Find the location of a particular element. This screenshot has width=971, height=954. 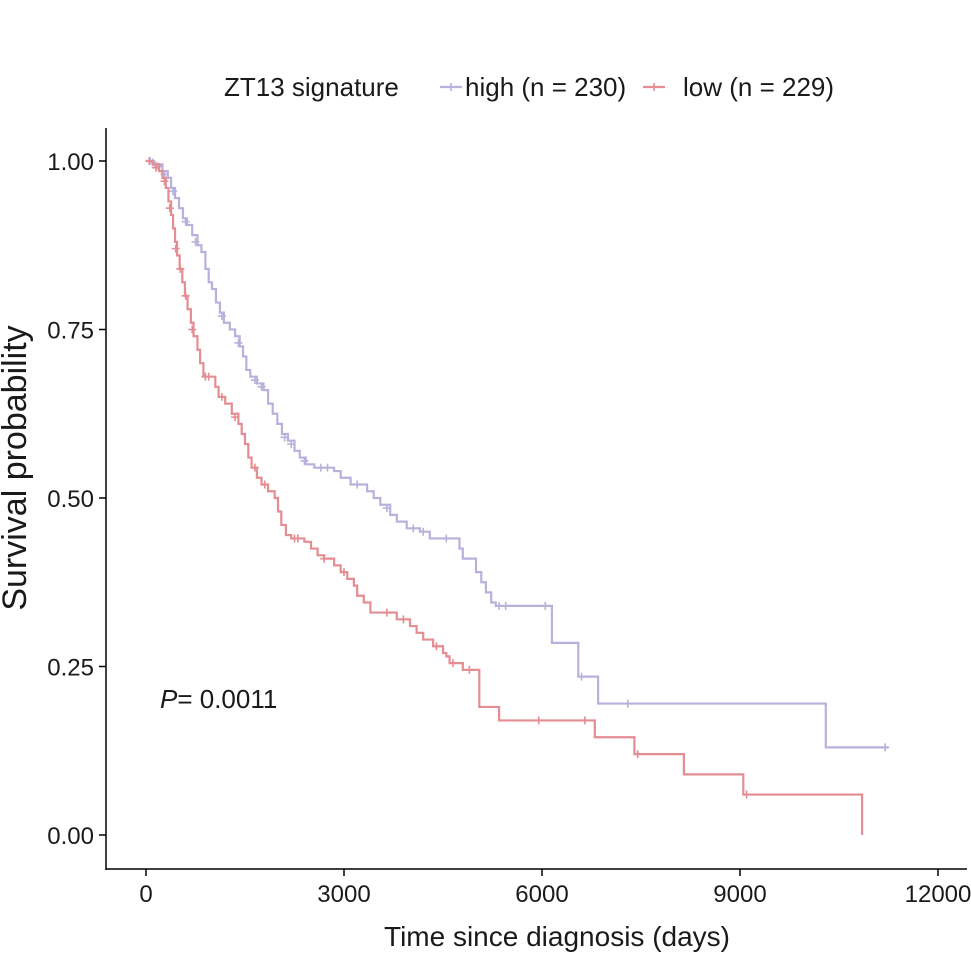

legend-item-label: high (n = 230) is located at coordinates (545, 87).